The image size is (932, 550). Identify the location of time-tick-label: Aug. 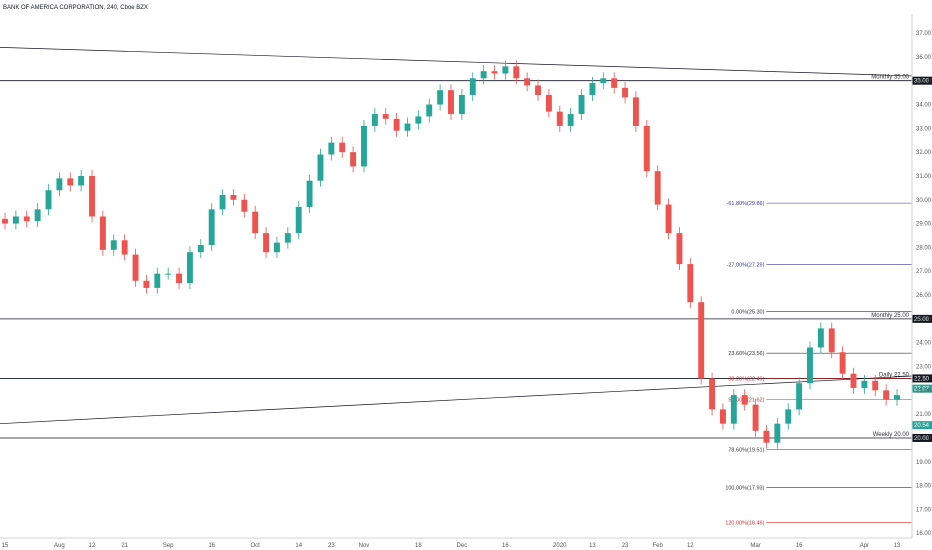
(59, 546).